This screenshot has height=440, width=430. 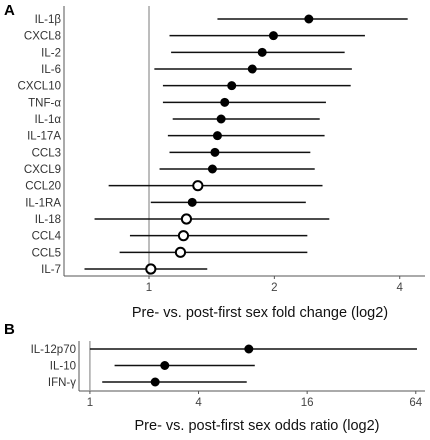 I want to click on x-tick-label: 2, so click(x=274, y=288).